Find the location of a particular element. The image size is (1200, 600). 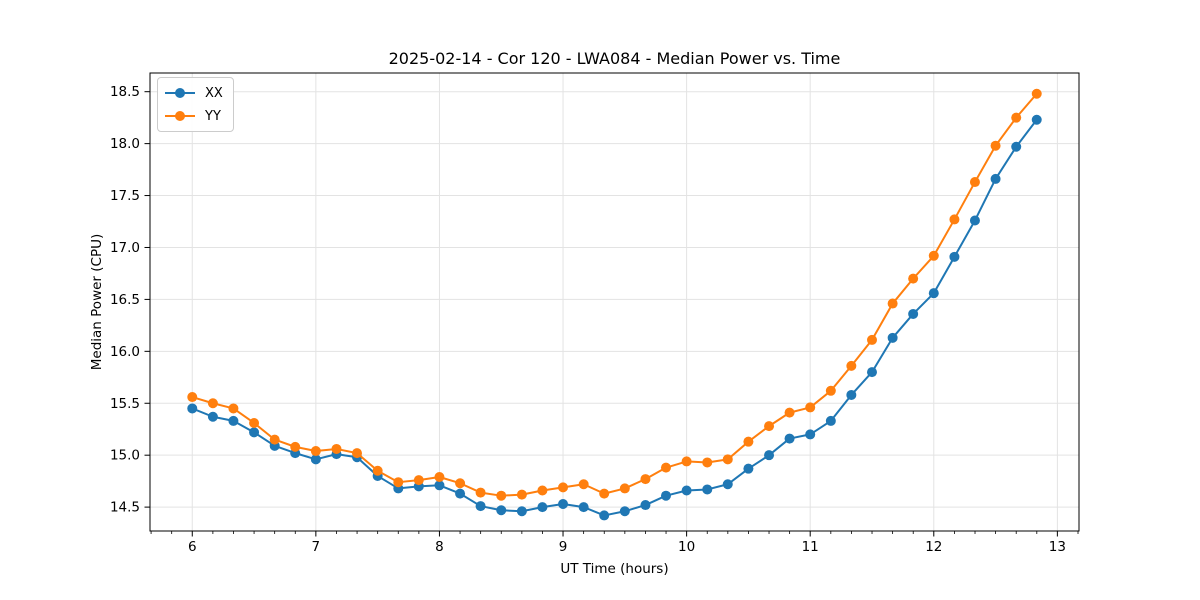

x-tick-label: 10 is located at coordinates (686, 547).